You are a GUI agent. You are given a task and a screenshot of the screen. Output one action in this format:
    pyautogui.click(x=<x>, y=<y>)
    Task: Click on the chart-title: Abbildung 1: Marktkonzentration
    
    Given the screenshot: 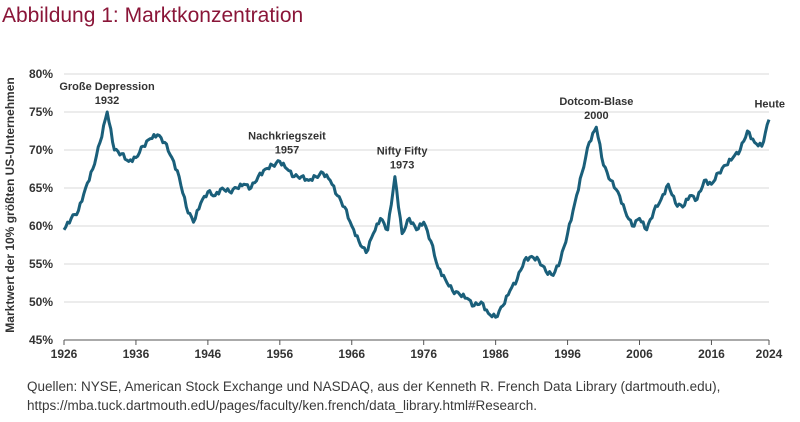 What is the action you would take?
    pyautogui.click(x=153, y=15)
    